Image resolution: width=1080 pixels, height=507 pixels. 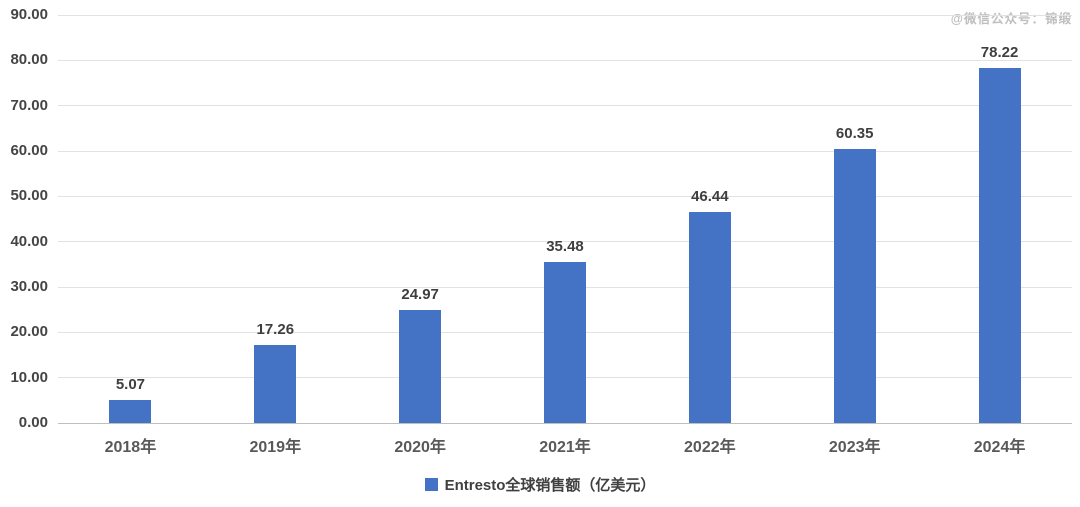 What do you see at coordinates (29, 332) in the screenshot?
I see `y-axis-tick-label: 20.00` at bounding box center [29, 332].